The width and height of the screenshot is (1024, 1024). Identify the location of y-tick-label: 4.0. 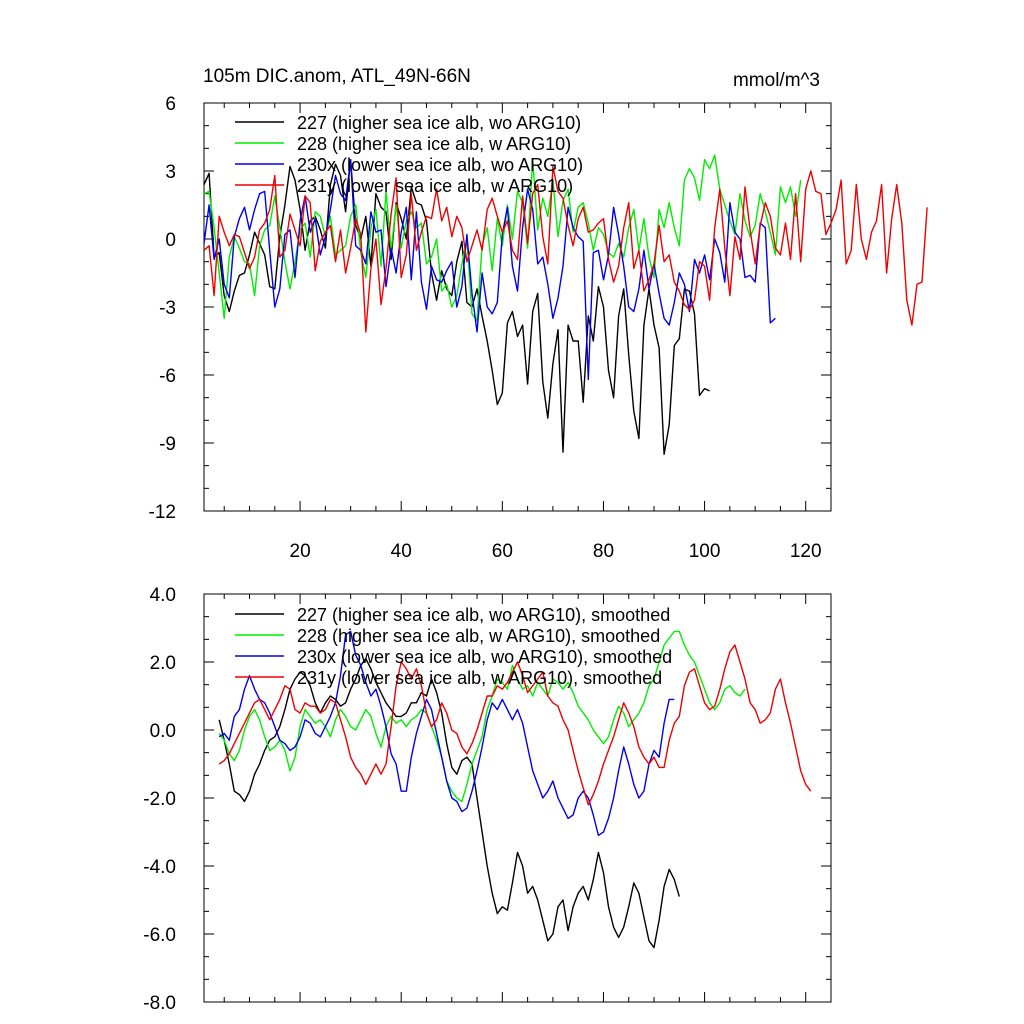
(163, 595).